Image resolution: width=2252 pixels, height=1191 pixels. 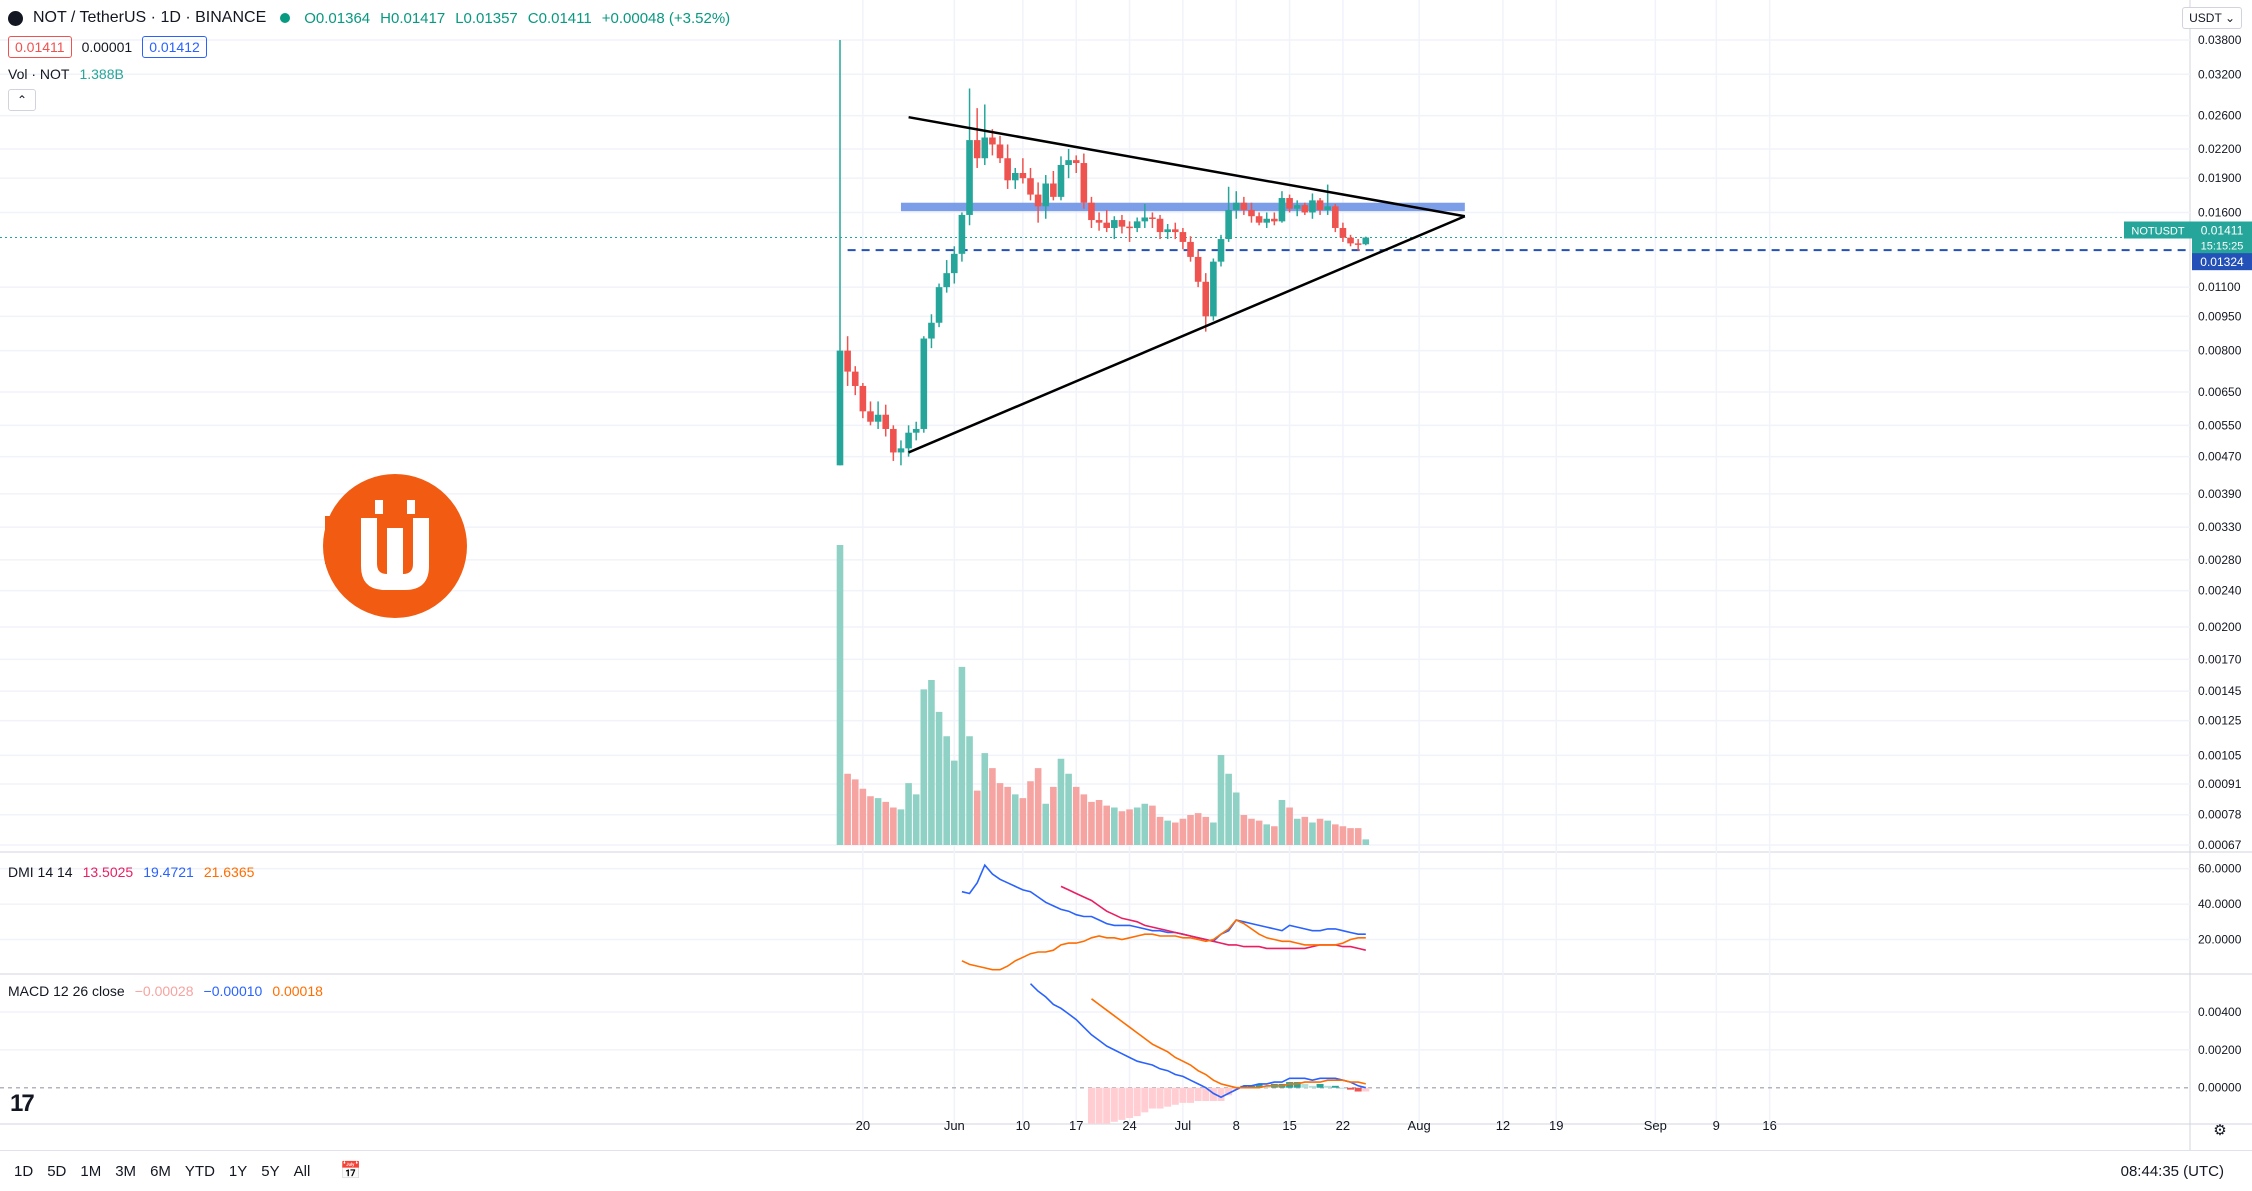 What do you see at coordinates (270, 1171) in the screenshot?
I see `timeframe-5y: 5Y` at bounding box center [270, 1171].